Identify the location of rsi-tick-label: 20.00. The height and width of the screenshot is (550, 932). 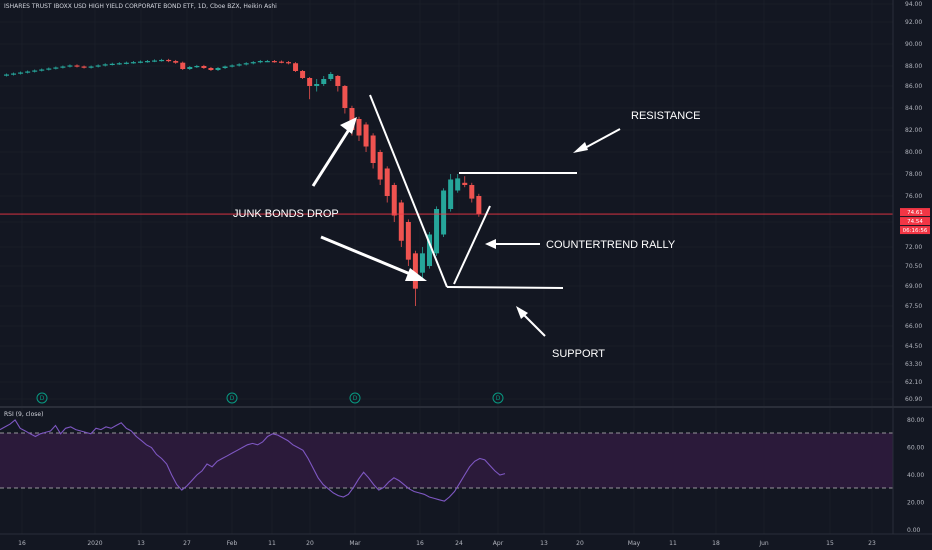
(915, 503).